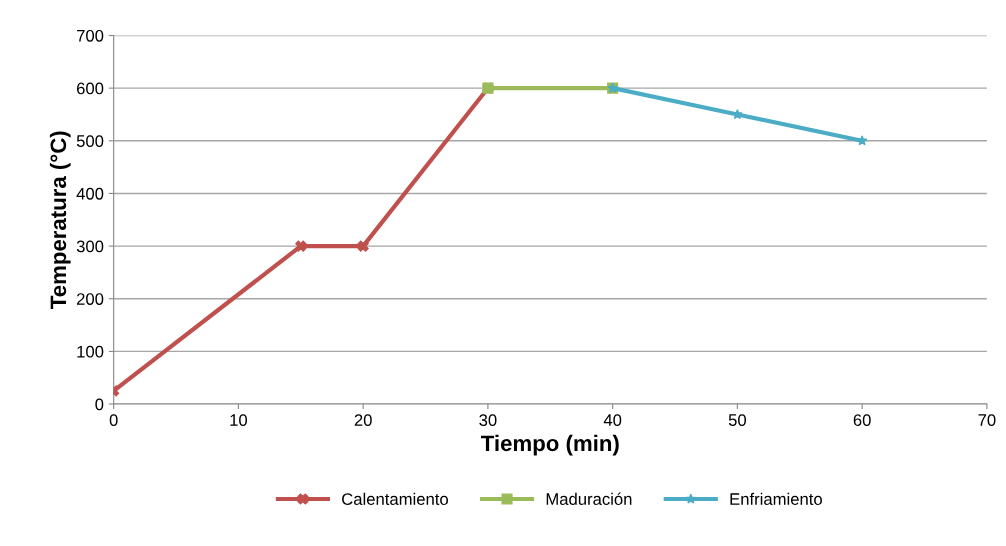 This screenshot has height=546, width=1006. I want to click on y-tick-label: 0, so click(99, 404).